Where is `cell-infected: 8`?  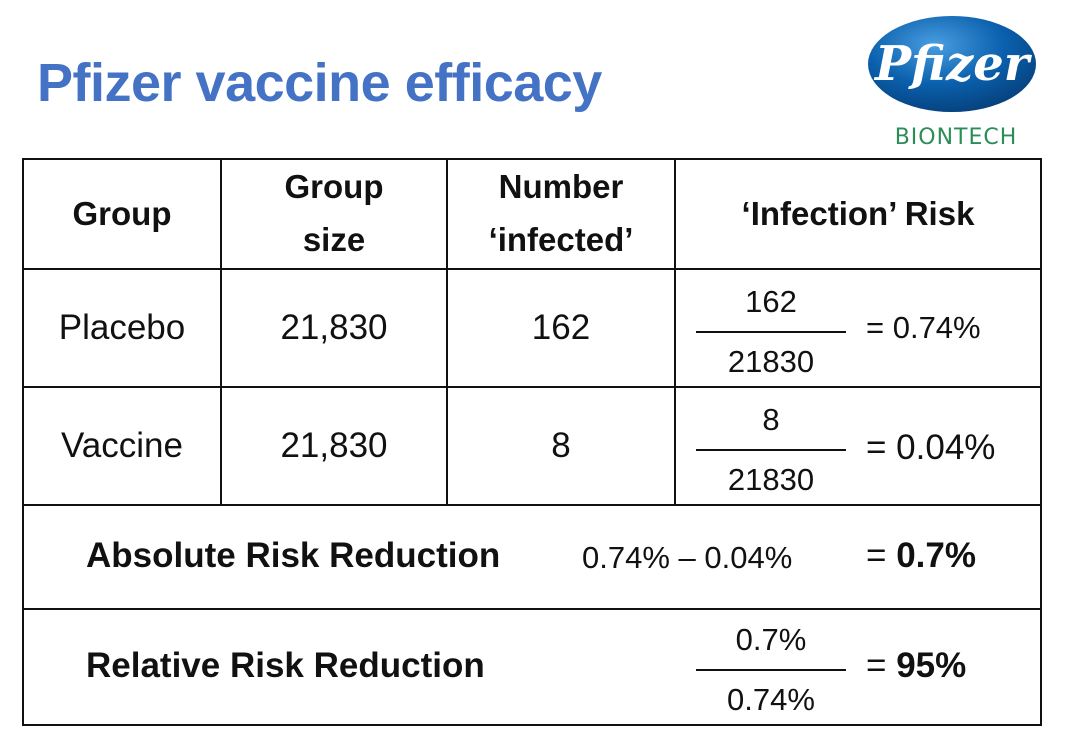 cell-infected: 8 is located at coordinates (561, 445).